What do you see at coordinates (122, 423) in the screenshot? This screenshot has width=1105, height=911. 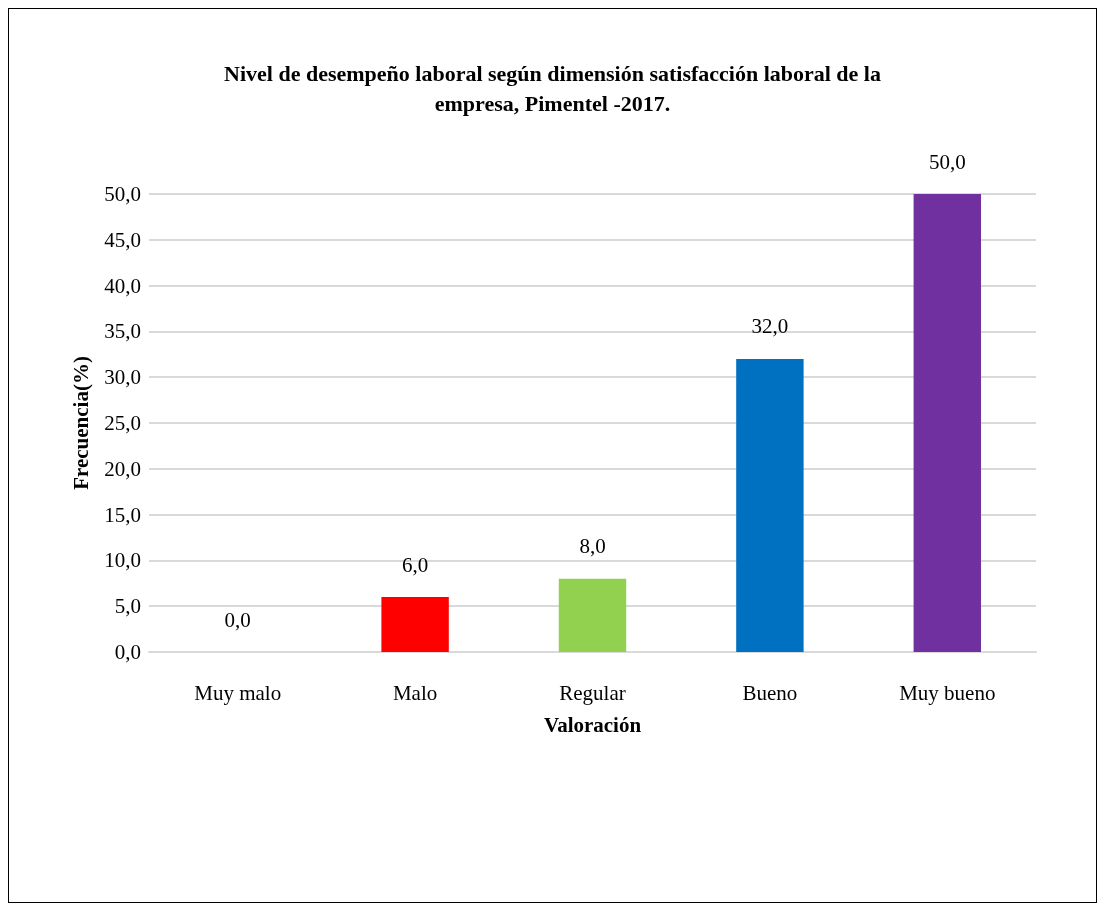 I see `y-tick-label: 25,0` at bounding box center [122, 423].